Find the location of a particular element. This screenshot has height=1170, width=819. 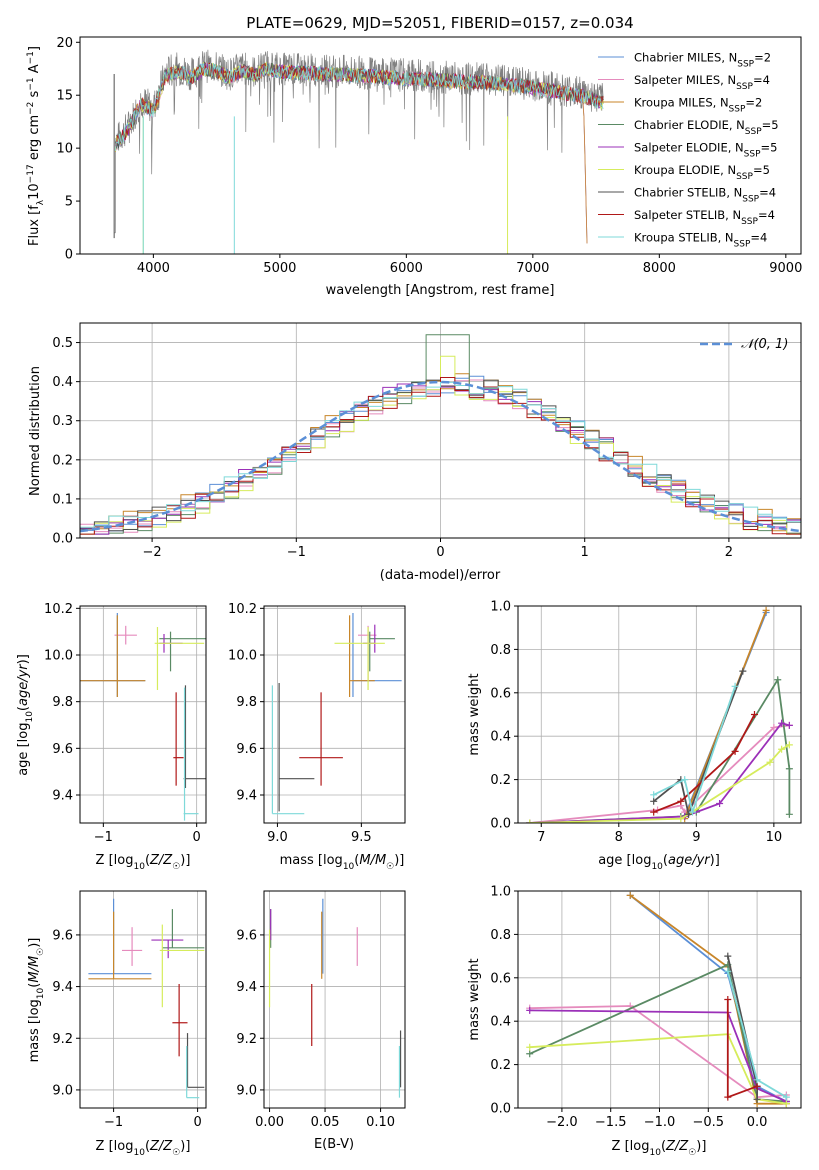

legend-entry: Kroupa ELODIE, NSSP=5 is located at coordinates (702, 172).